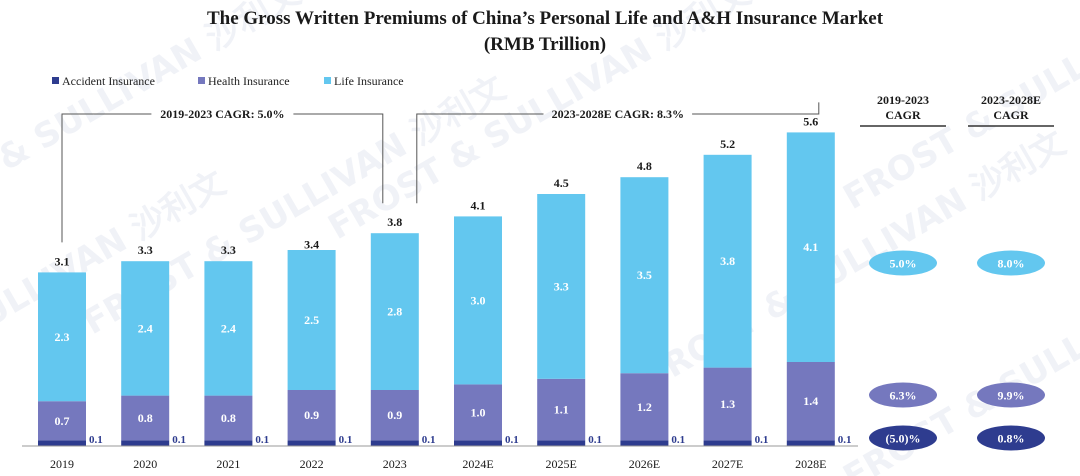 This screenshot has height=476, width=1080. What do you see at coordinates (108, 81) in the screenshot?
I see `legend-label: Accident Insurance` at bounding box center [108, 81].